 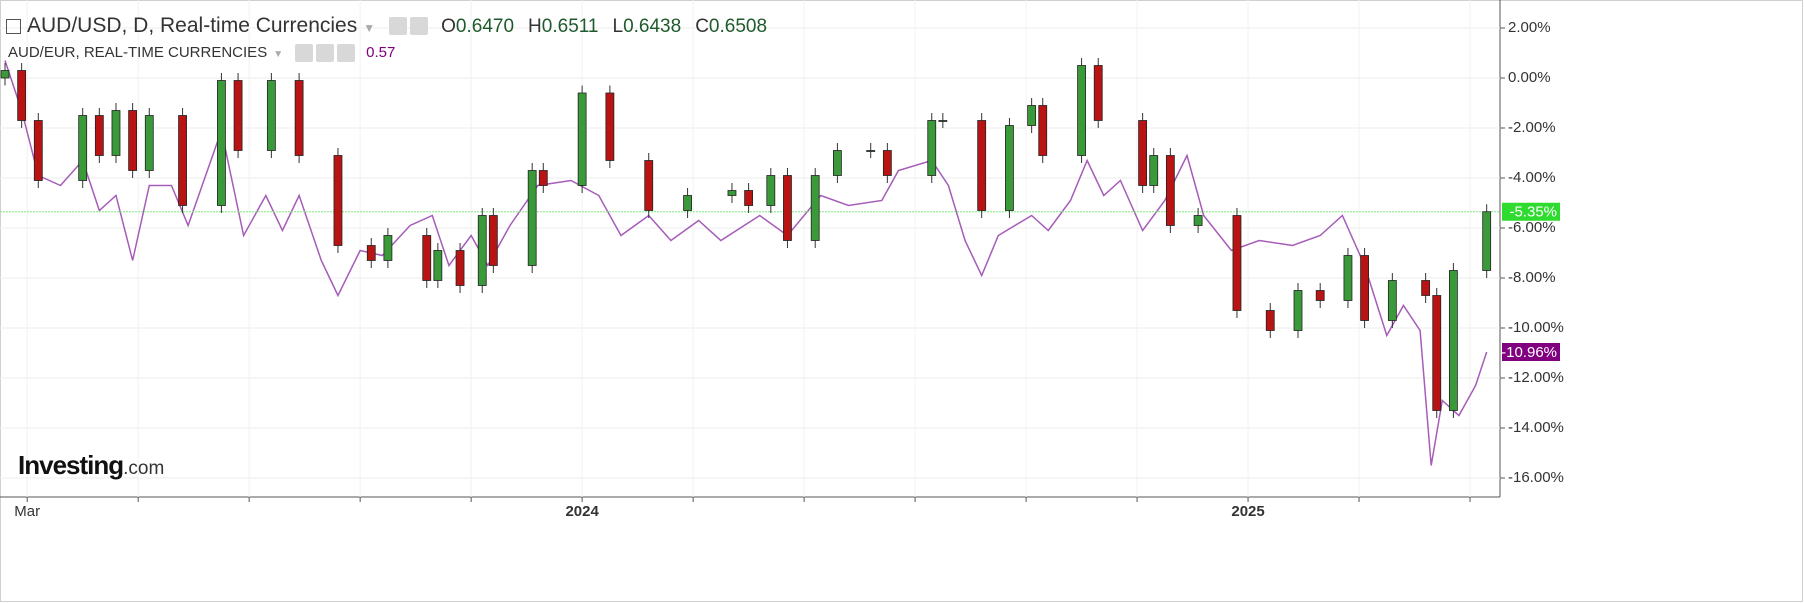 I want to click on y-tick-label: -6.00%, so click(x=1532, y=227).